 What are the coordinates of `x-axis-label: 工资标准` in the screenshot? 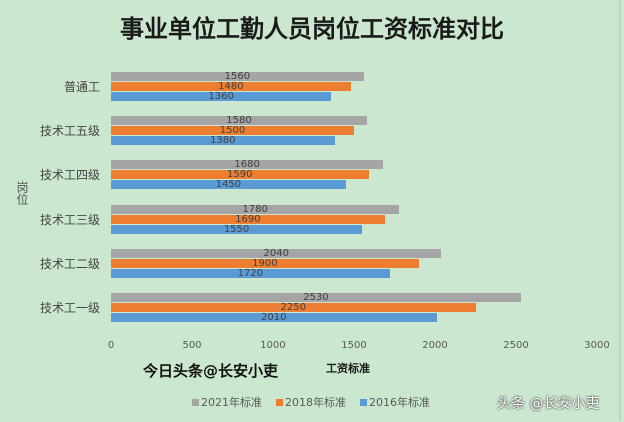 It's located at (348, 368).